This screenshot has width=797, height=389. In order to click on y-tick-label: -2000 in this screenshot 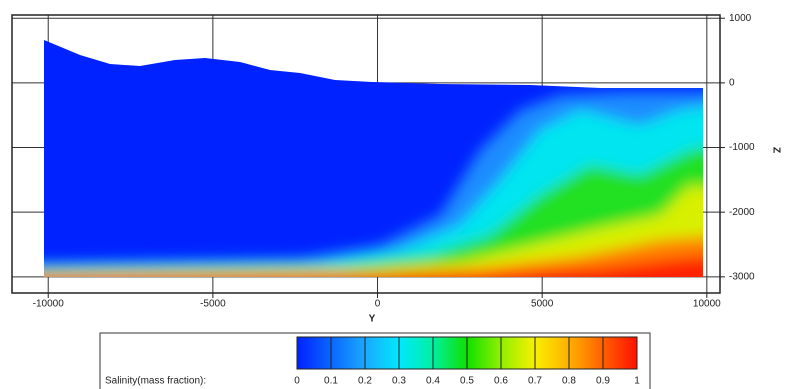, I will do `click(742, 212)`.